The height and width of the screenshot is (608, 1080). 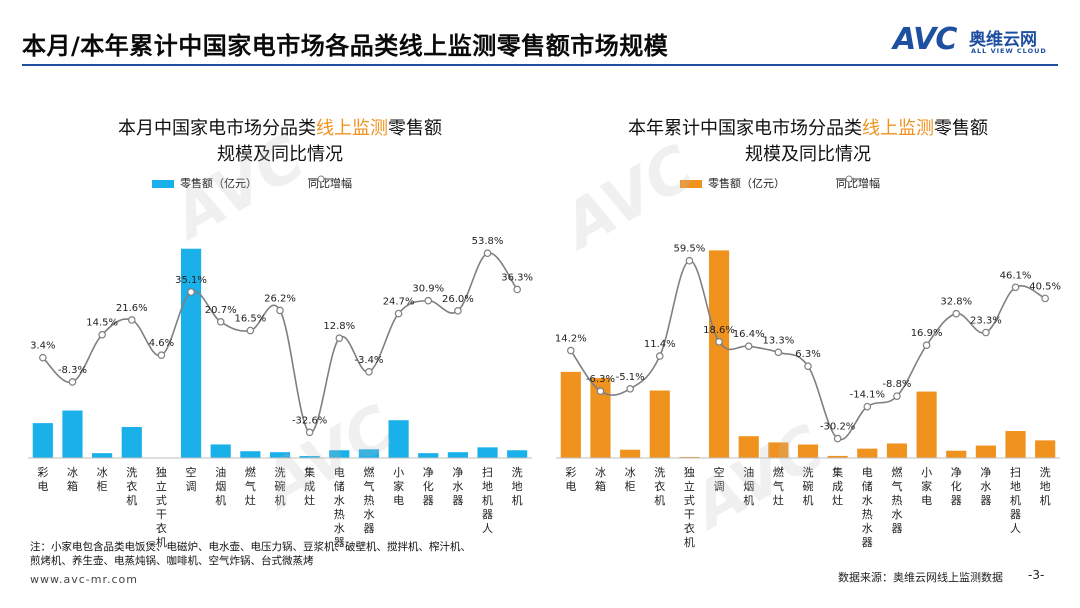 What do you see at coordinates (458, 299) in the screenshot?
I see `growth-label-15: 26.0%` at bounding box center [458, 299].